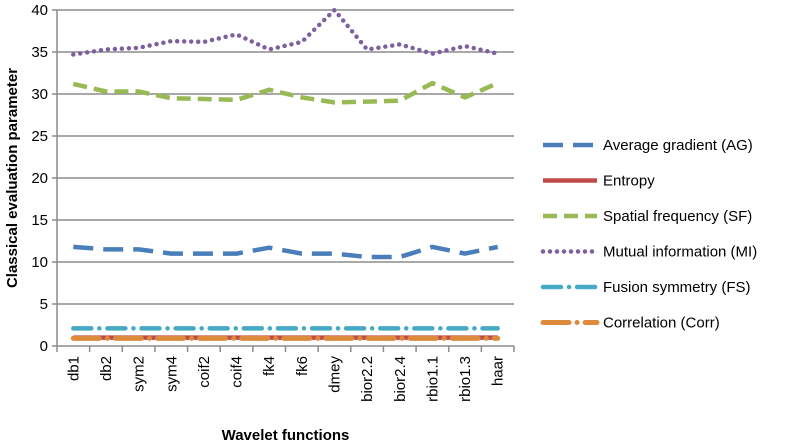 Image resolution: width=800 pixels, height=445 pixels. What do you see at coordinates (44, 304) in the screenshot?
I see `y-tick-label: 5` at bounding box center [44, 304].